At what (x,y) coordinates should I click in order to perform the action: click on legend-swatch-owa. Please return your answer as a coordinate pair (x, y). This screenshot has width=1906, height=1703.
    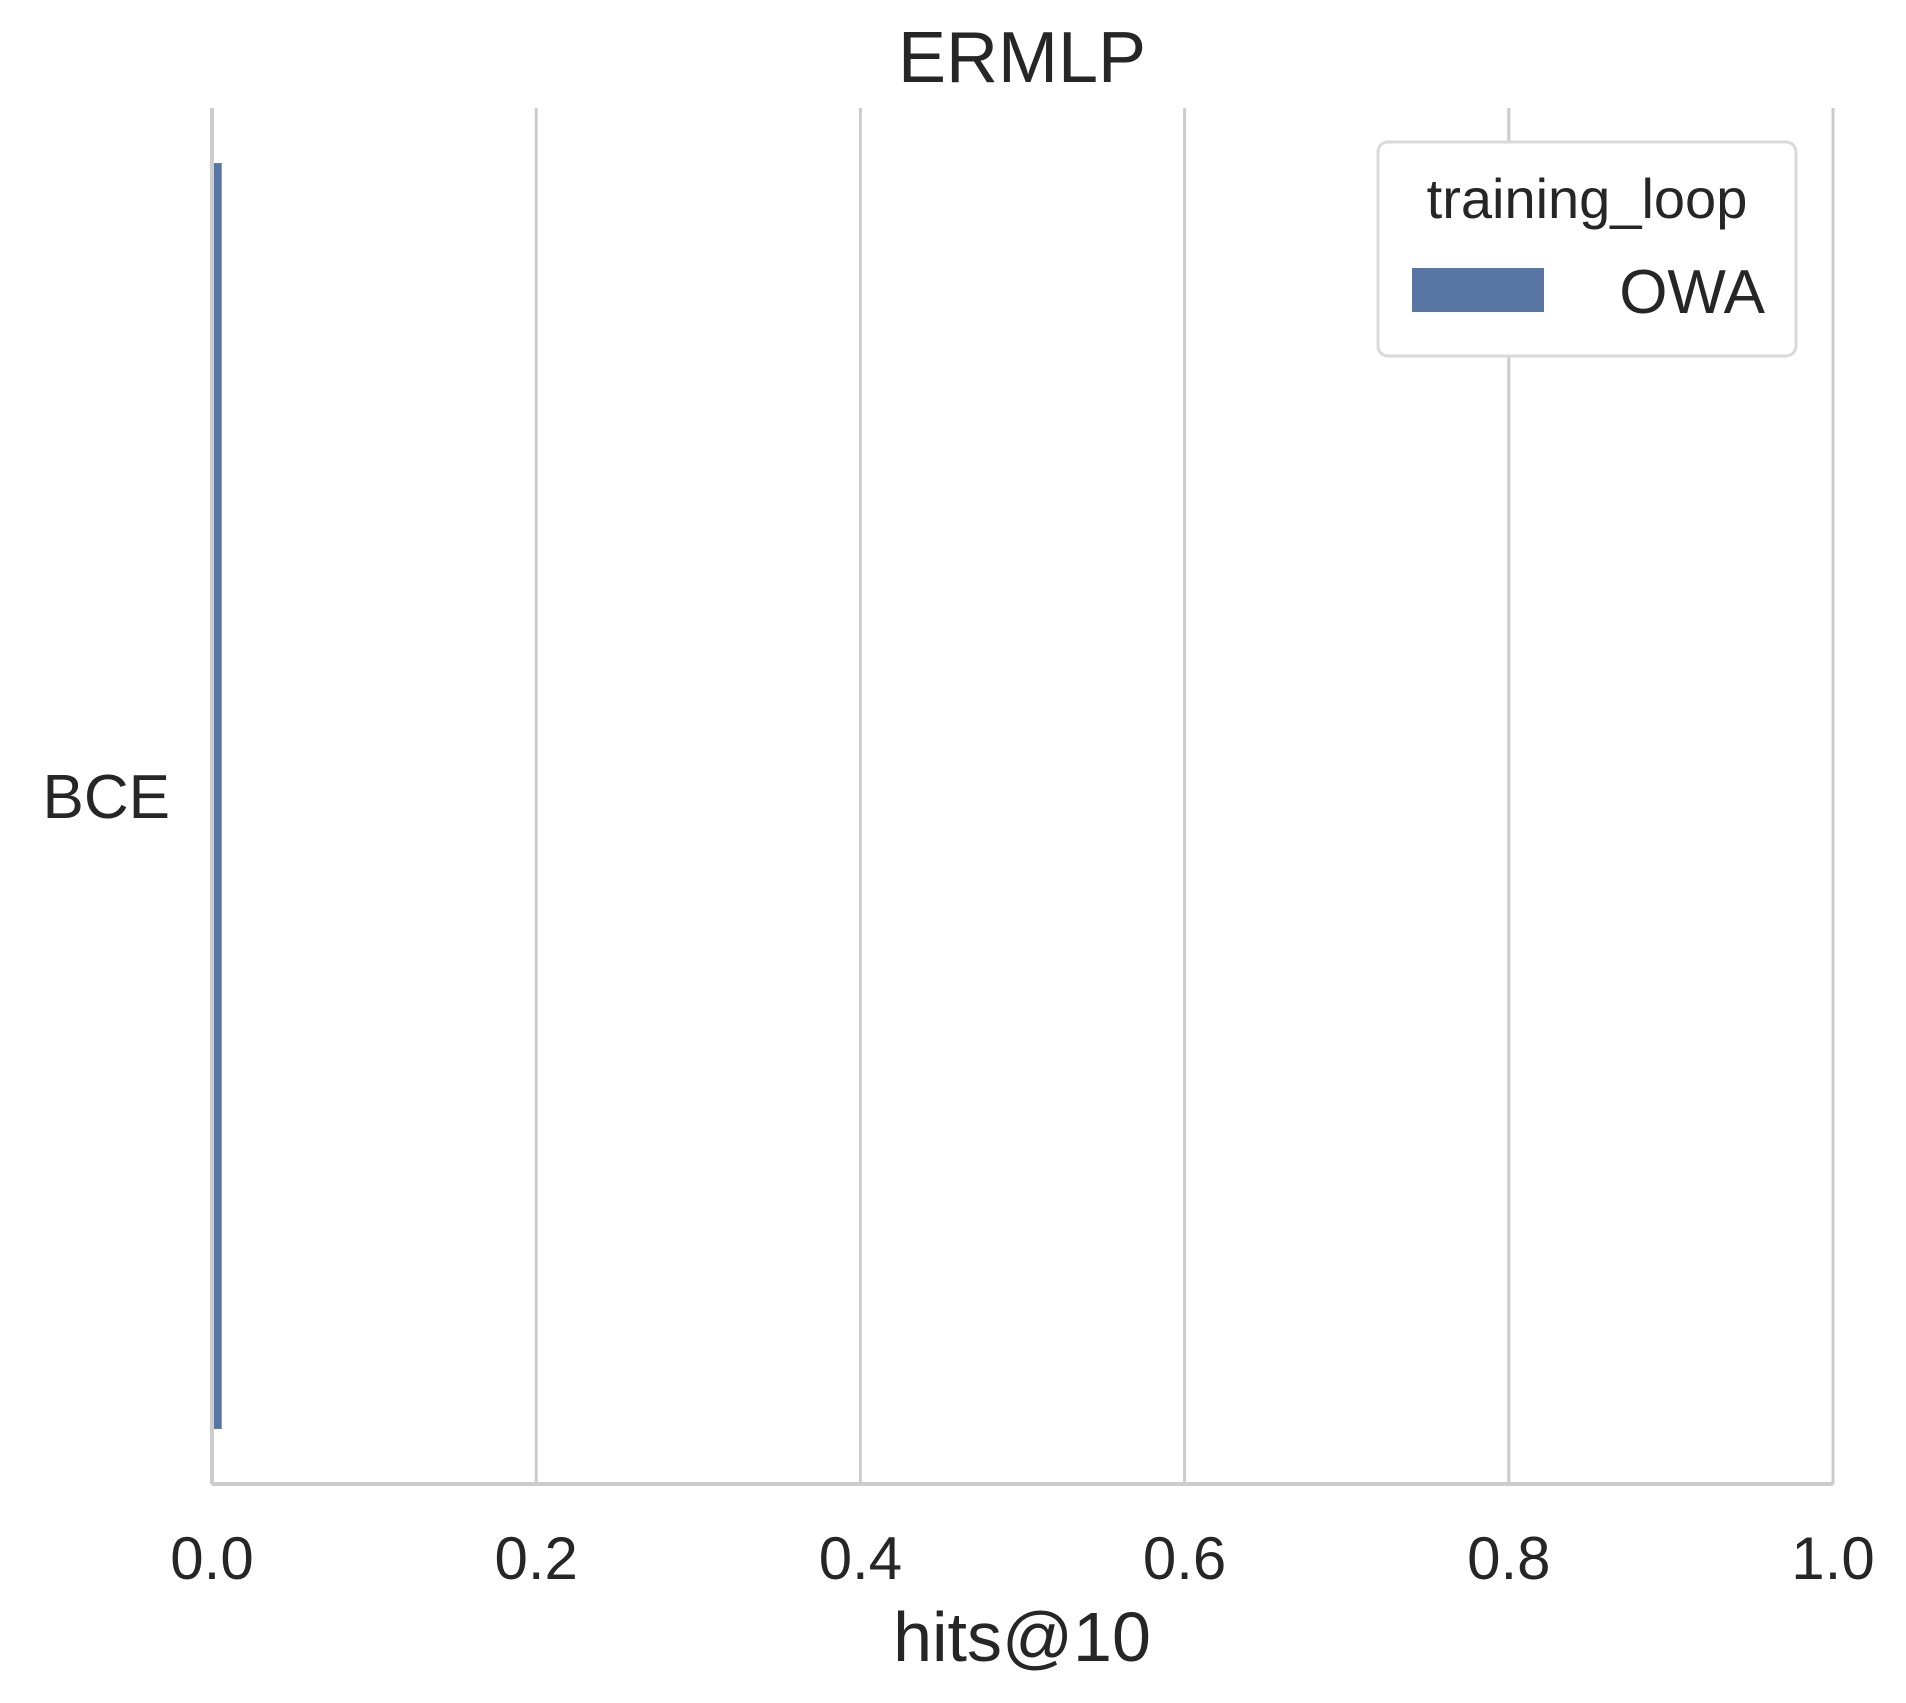
    Looking at the image, I should click on (1478, 290).